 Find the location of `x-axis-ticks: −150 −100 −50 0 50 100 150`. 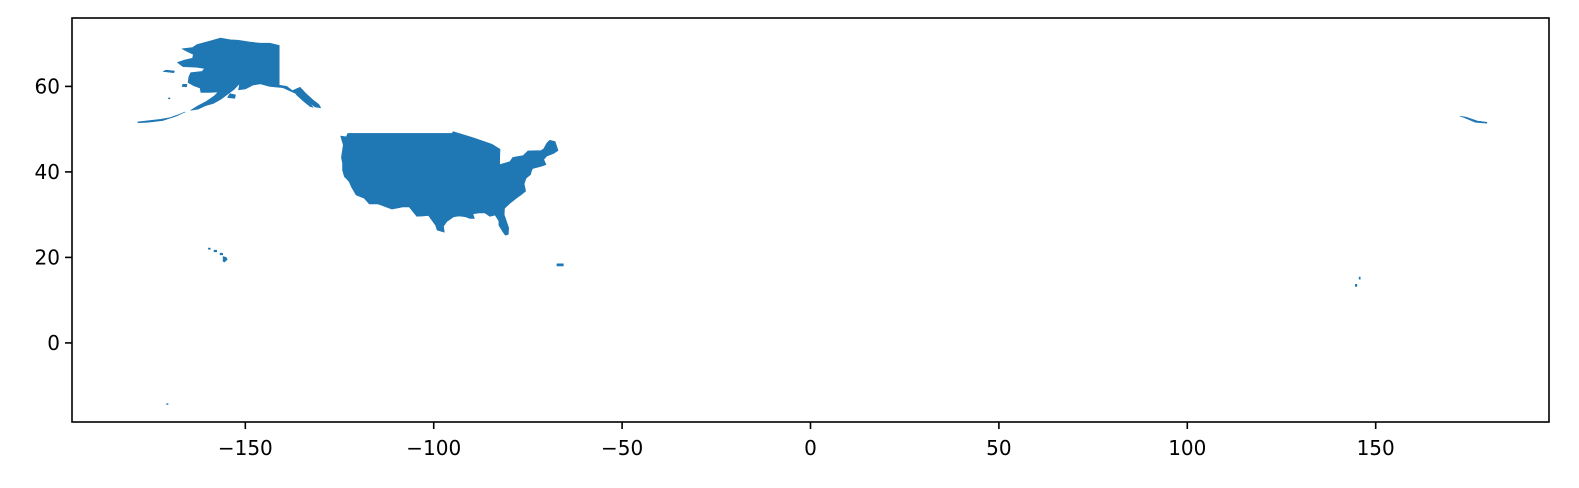

x-axis-ticks: −150 −100 −50 0 50 100 150 is located at coordinates (806, 441).